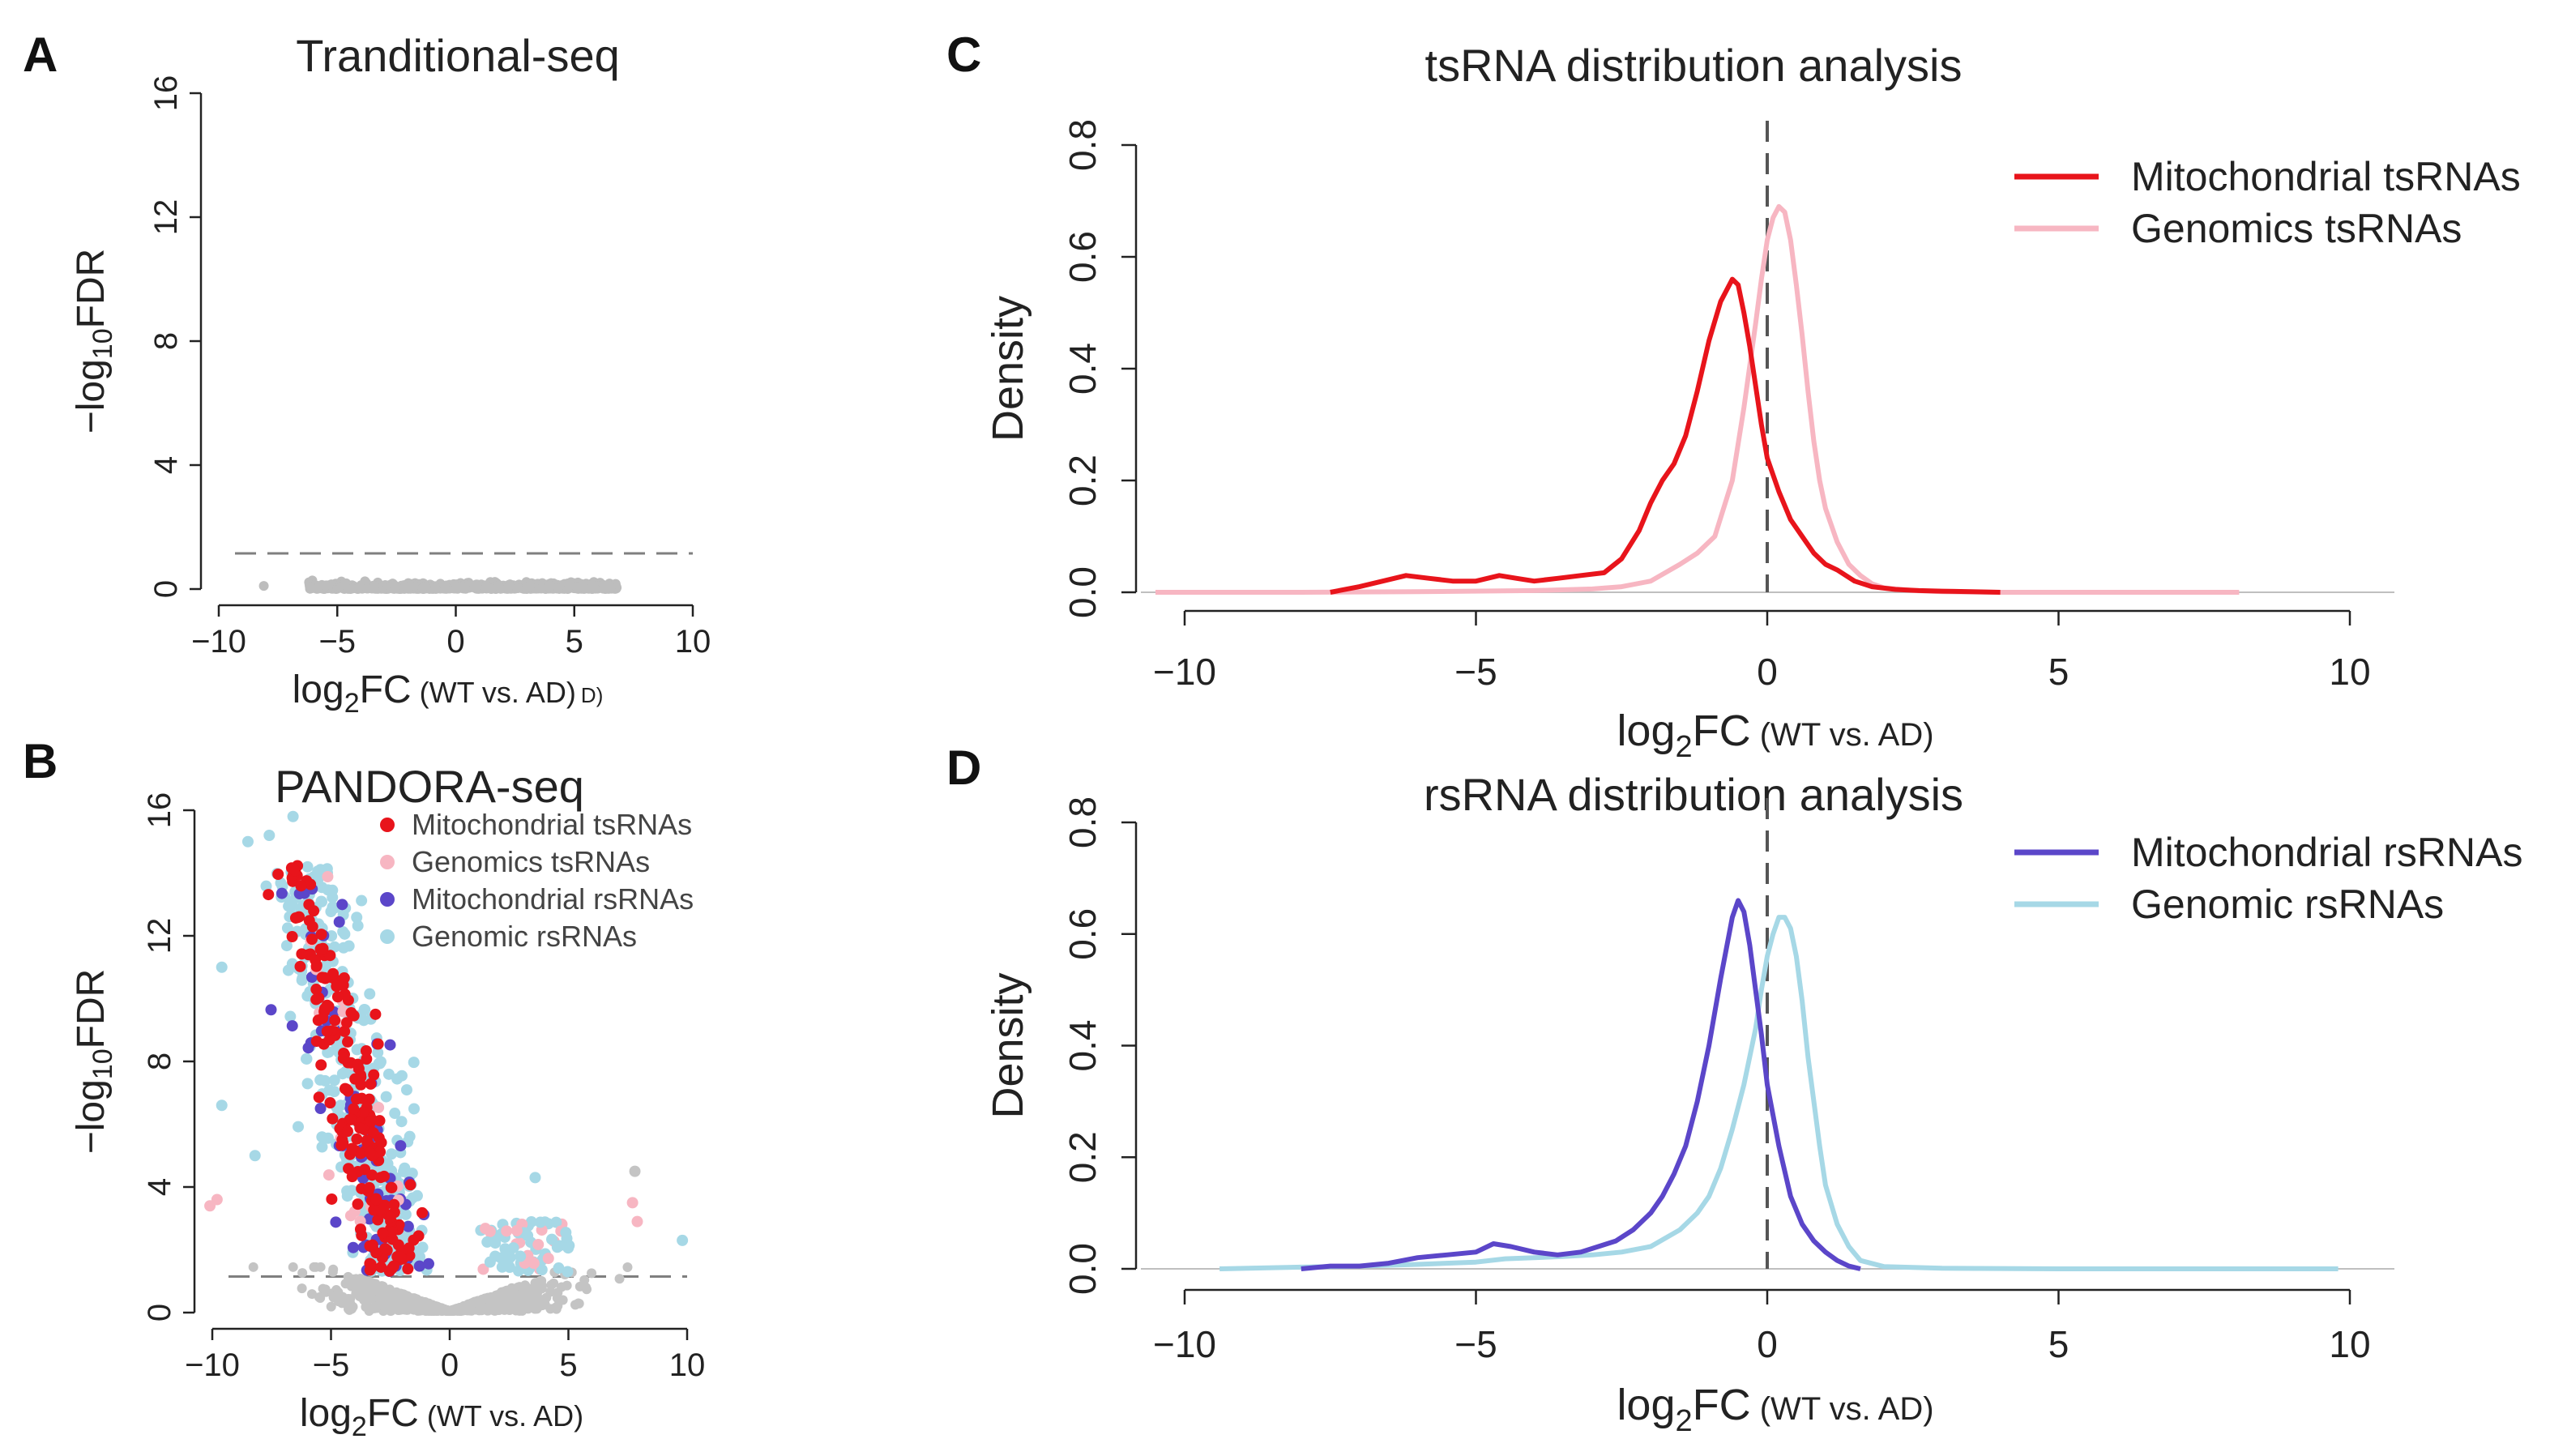  Describe the element at coordinates (387, 862) in the screenshot. I see `legend-marker` at that location.